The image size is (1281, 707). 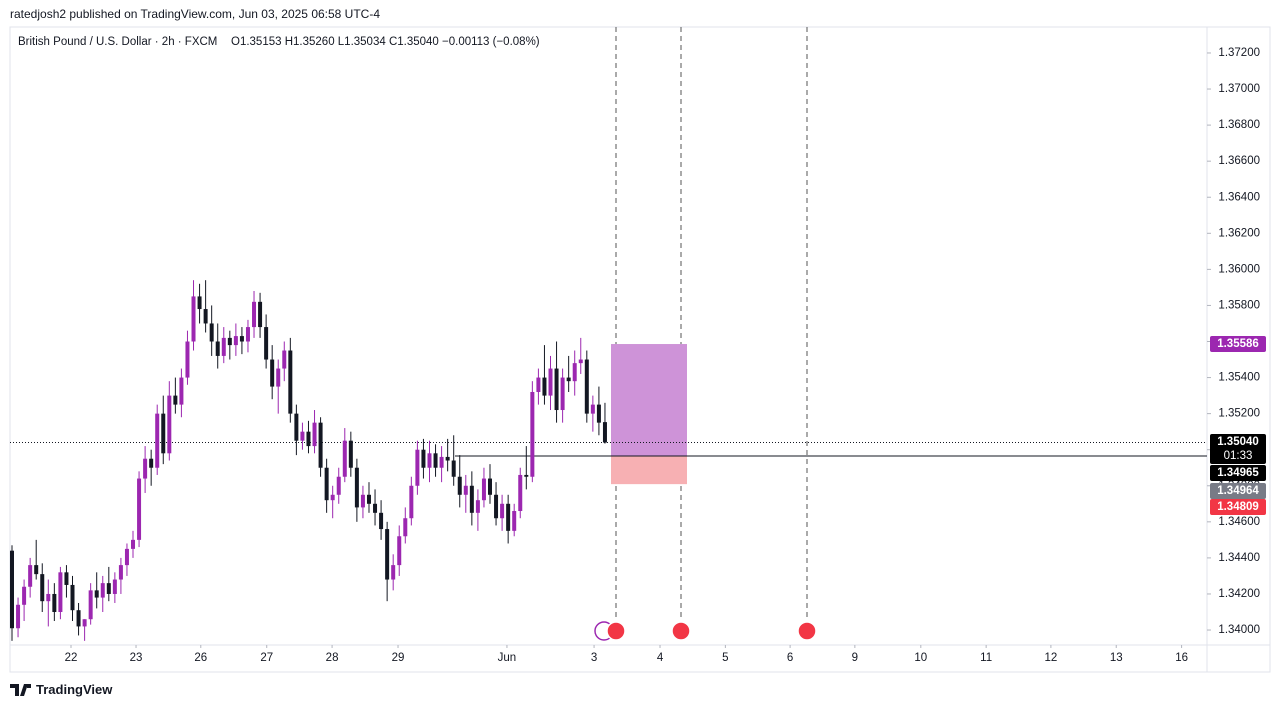 What do you see at coordinates (117, 42) in the screenshot?
I see `chart-title: British Pound / U.S. Dollar · 2h · FXCM` at bounding box center [117, 42].